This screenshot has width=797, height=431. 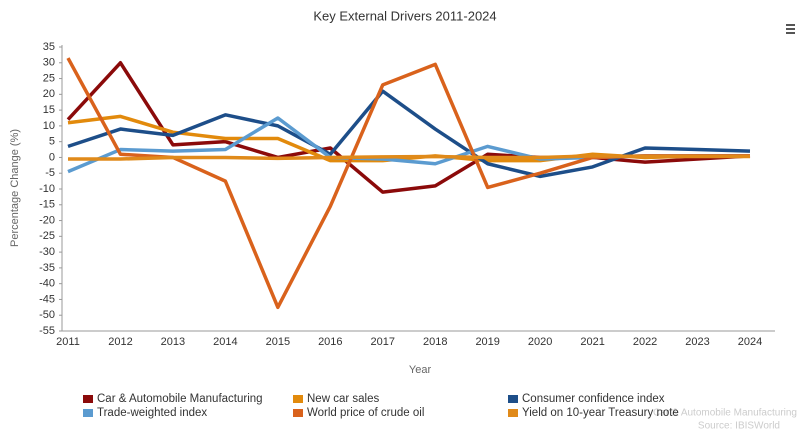 What do you see at coordinates (49, 94) in the screenshot?
I see `y-tick-label: 20` at bounding box center [49, 94].